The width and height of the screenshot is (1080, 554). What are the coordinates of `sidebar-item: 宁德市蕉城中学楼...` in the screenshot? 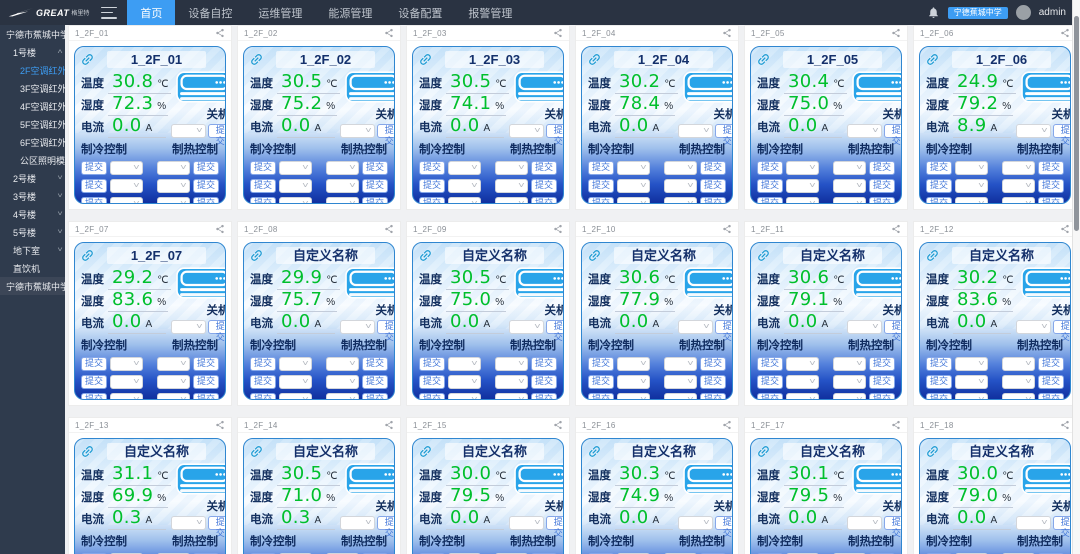 It's located at (32, 34).